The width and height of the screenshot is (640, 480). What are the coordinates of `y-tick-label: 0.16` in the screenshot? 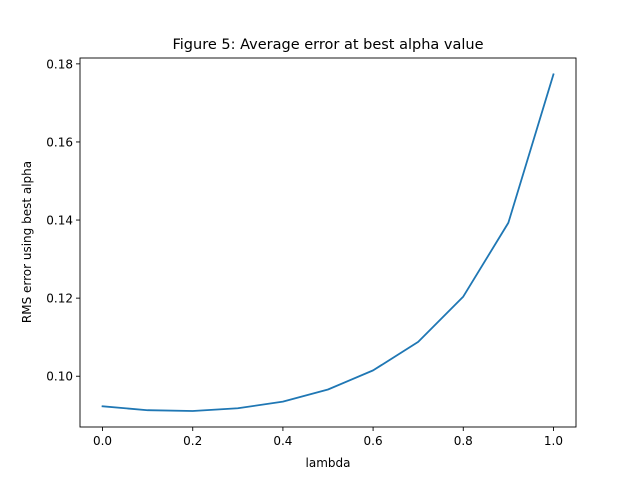 It's located at (59, 142).